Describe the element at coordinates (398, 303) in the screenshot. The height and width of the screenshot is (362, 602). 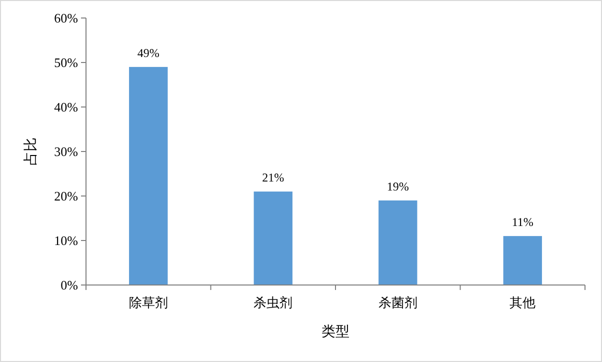
I see `x-tick-label: 杀菌剂` at that location.